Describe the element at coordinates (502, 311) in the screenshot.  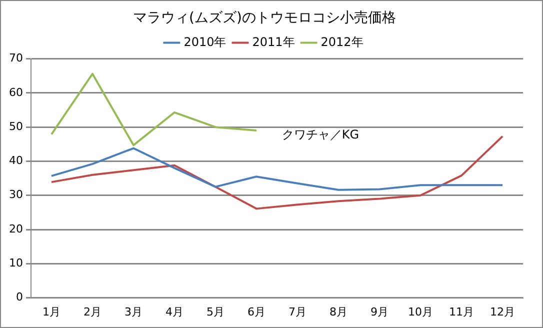
I see `x-tick-label: 12月` at that location.